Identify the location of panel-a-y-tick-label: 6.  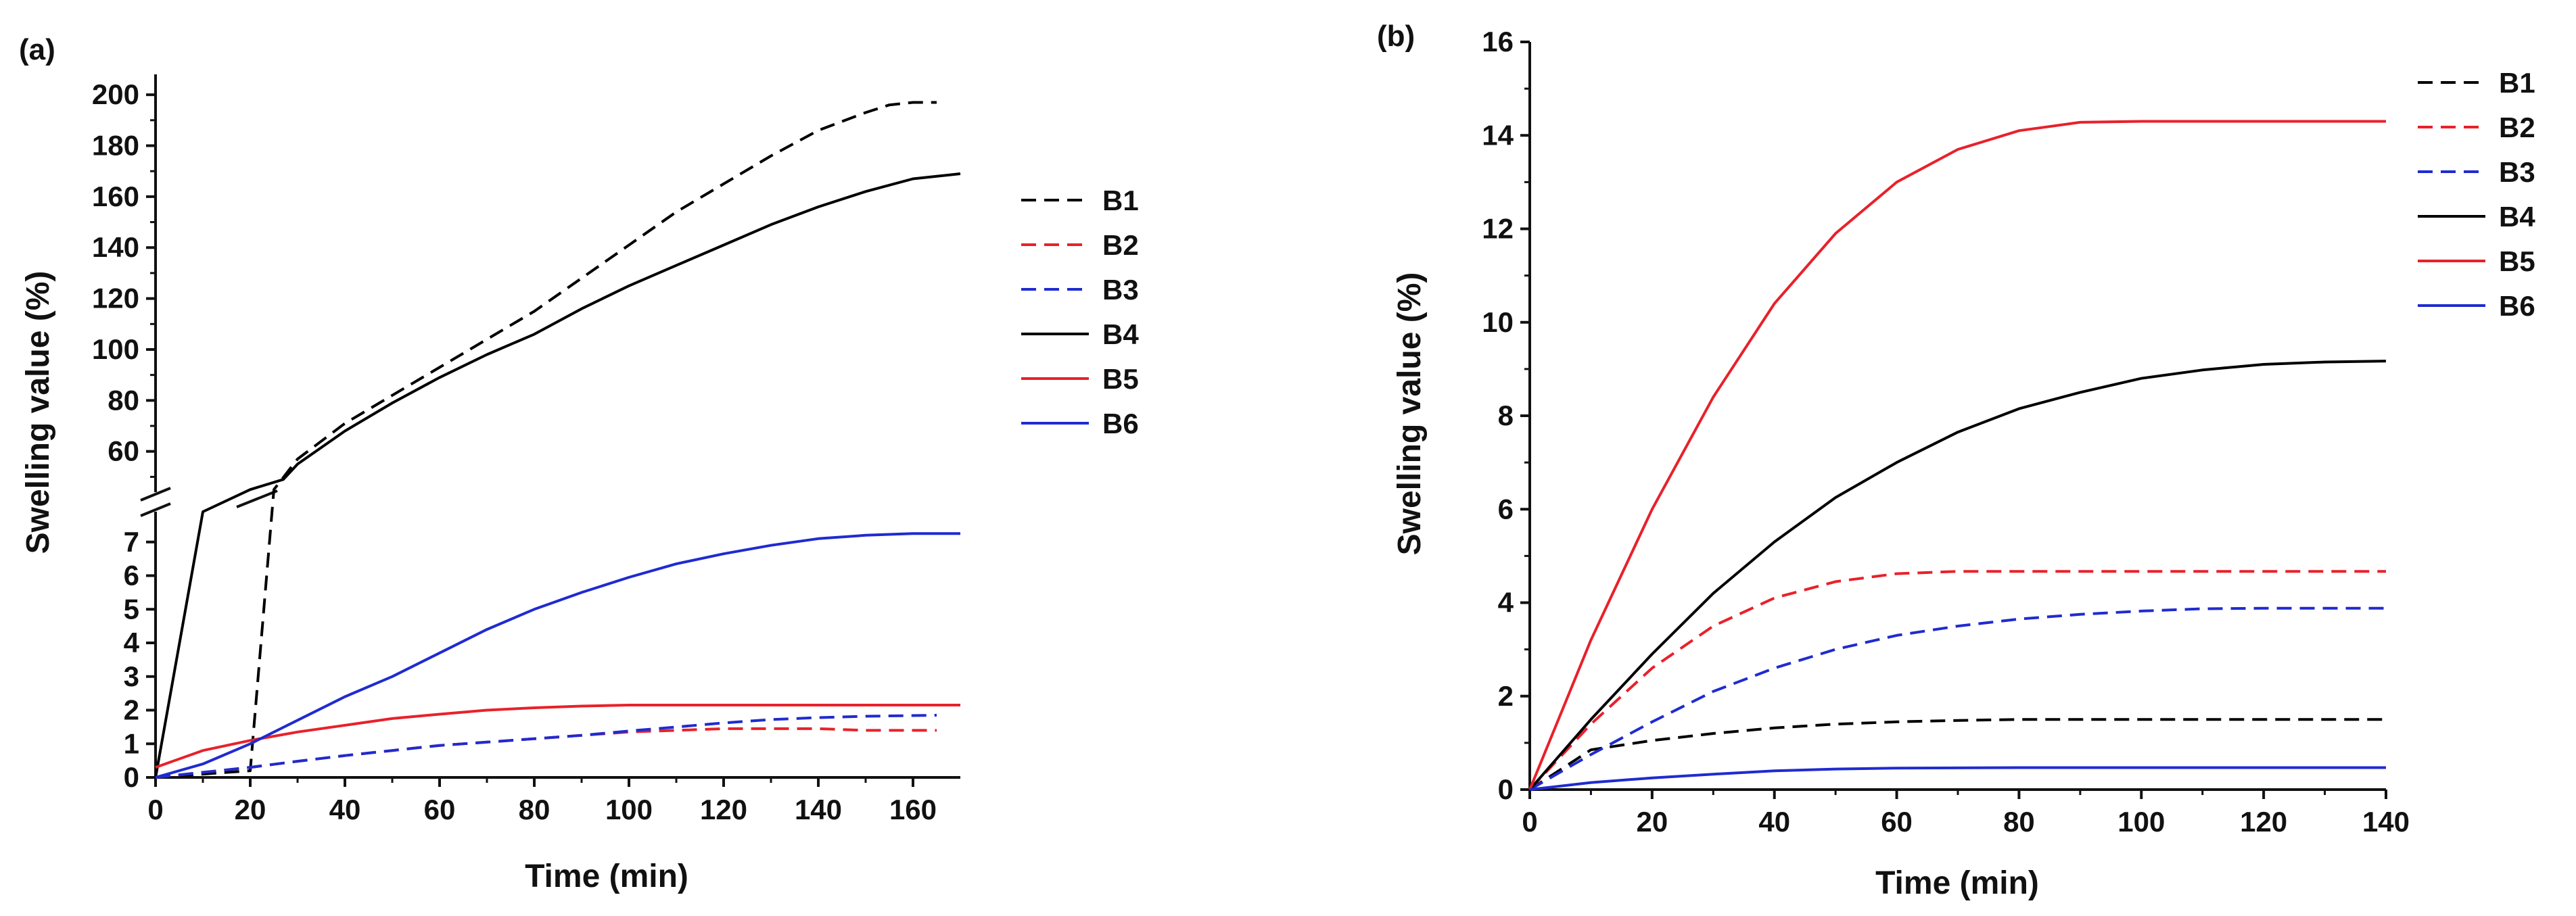
(131, 576).